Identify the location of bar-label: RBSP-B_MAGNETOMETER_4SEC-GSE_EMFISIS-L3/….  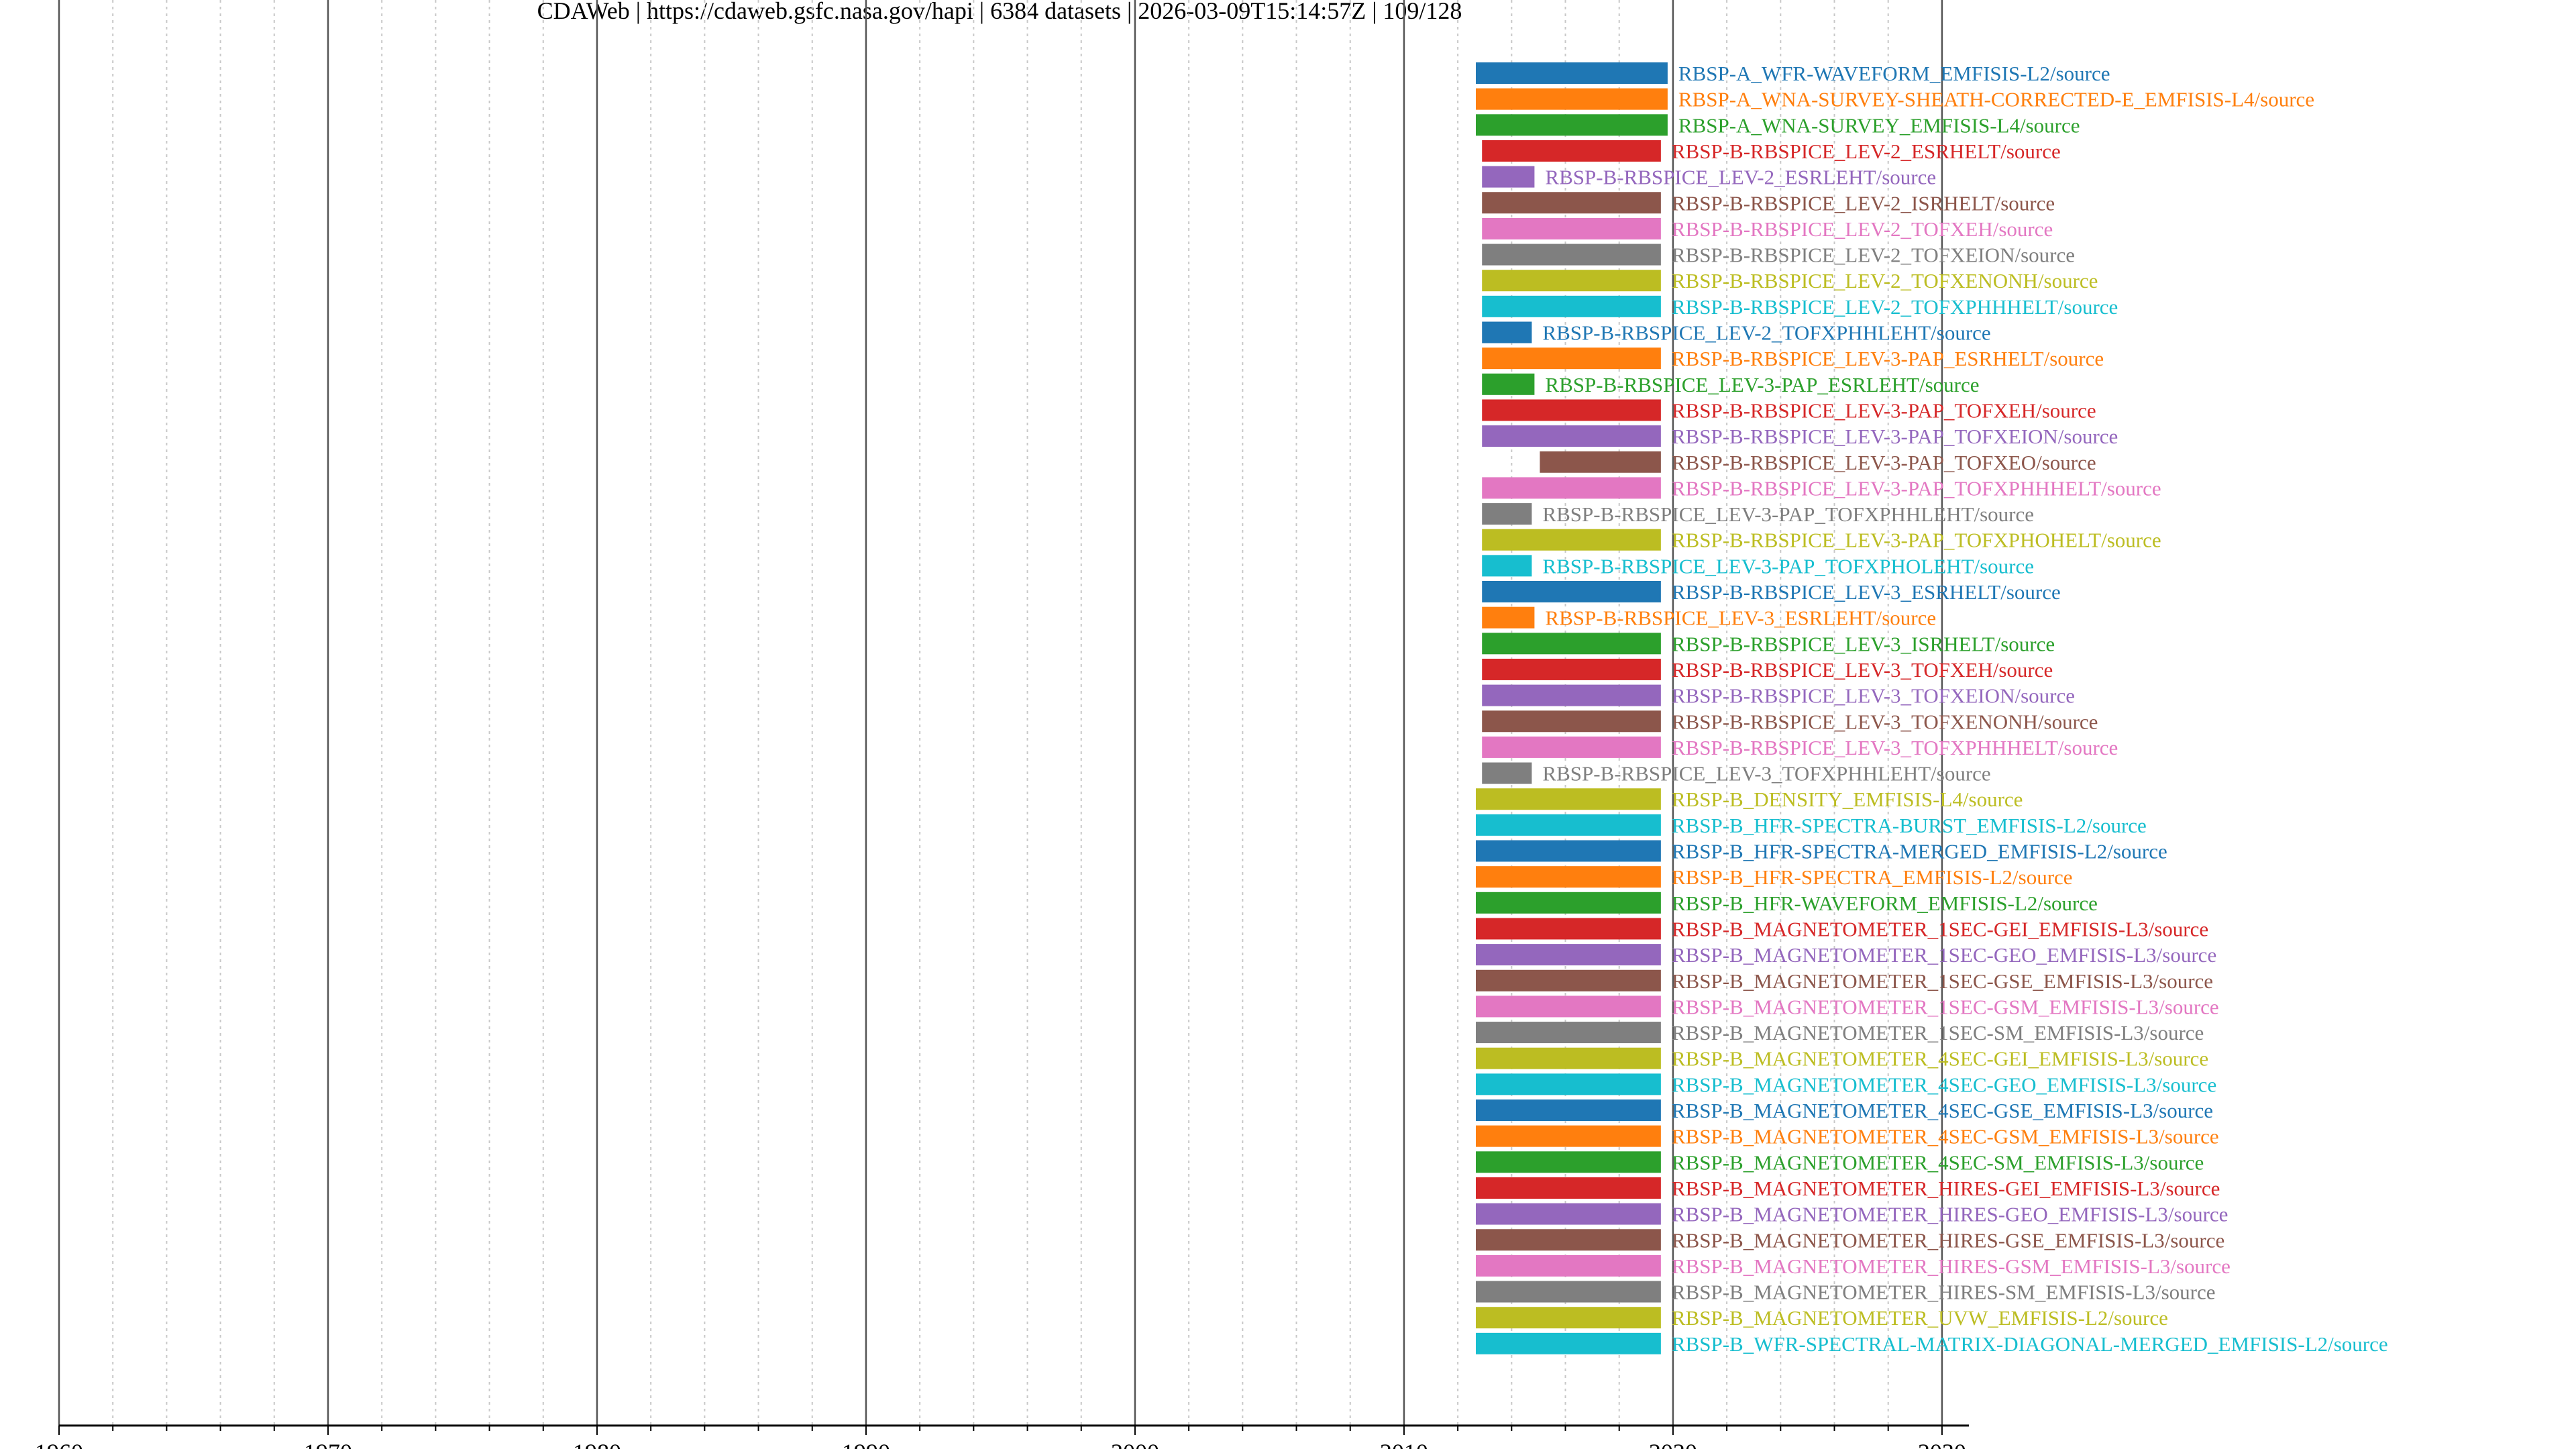
(1942, 1110).